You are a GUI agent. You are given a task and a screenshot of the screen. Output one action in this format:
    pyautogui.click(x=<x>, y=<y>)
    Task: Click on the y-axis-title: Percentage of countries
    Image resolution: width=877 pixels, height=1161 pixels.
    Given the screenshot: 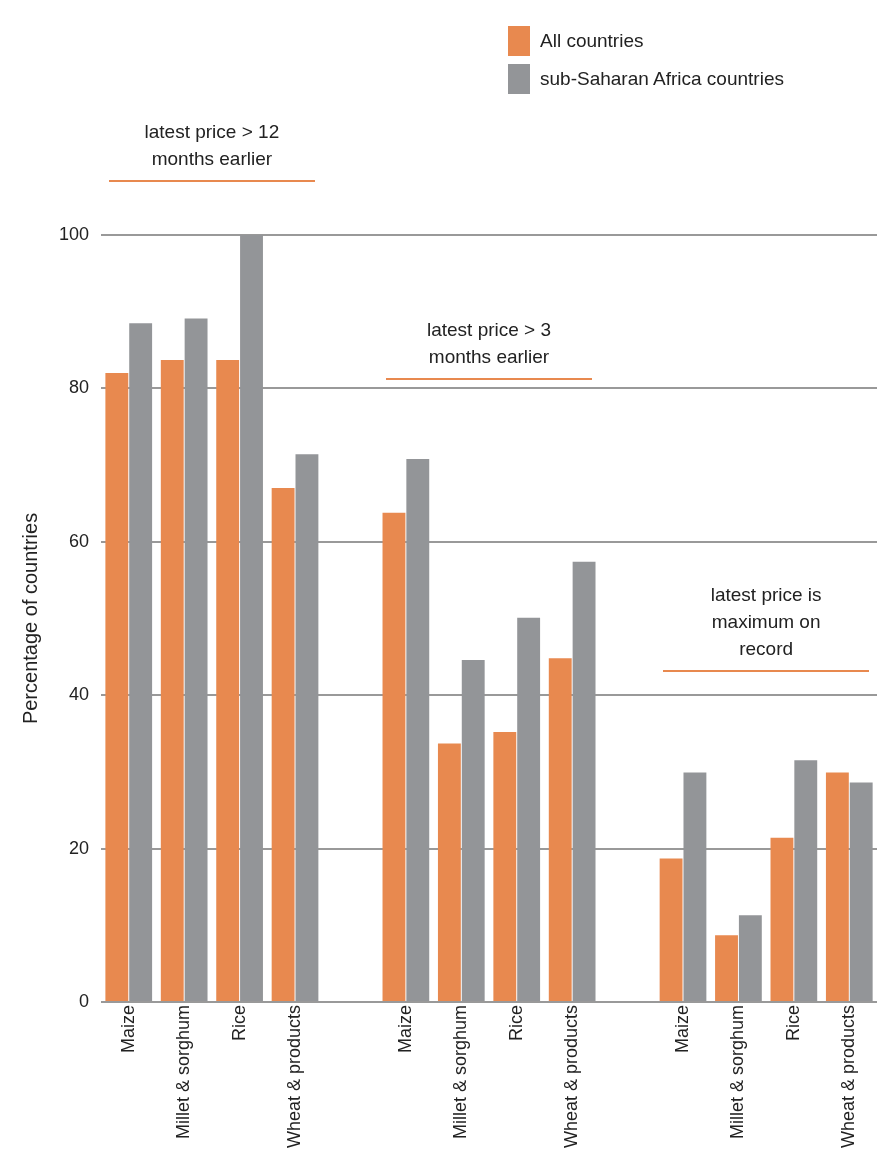 What is the action you would take?
    pyautogui.click(x=29, y=618)
    